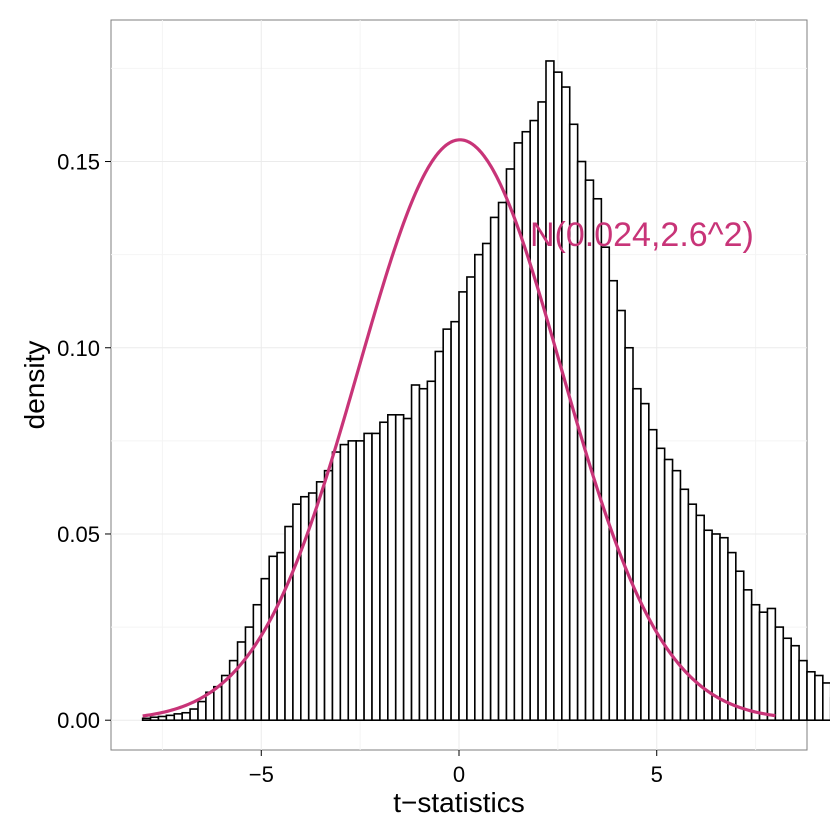  I want to click on x-axis-title: t−statistics, so click(458, 802).